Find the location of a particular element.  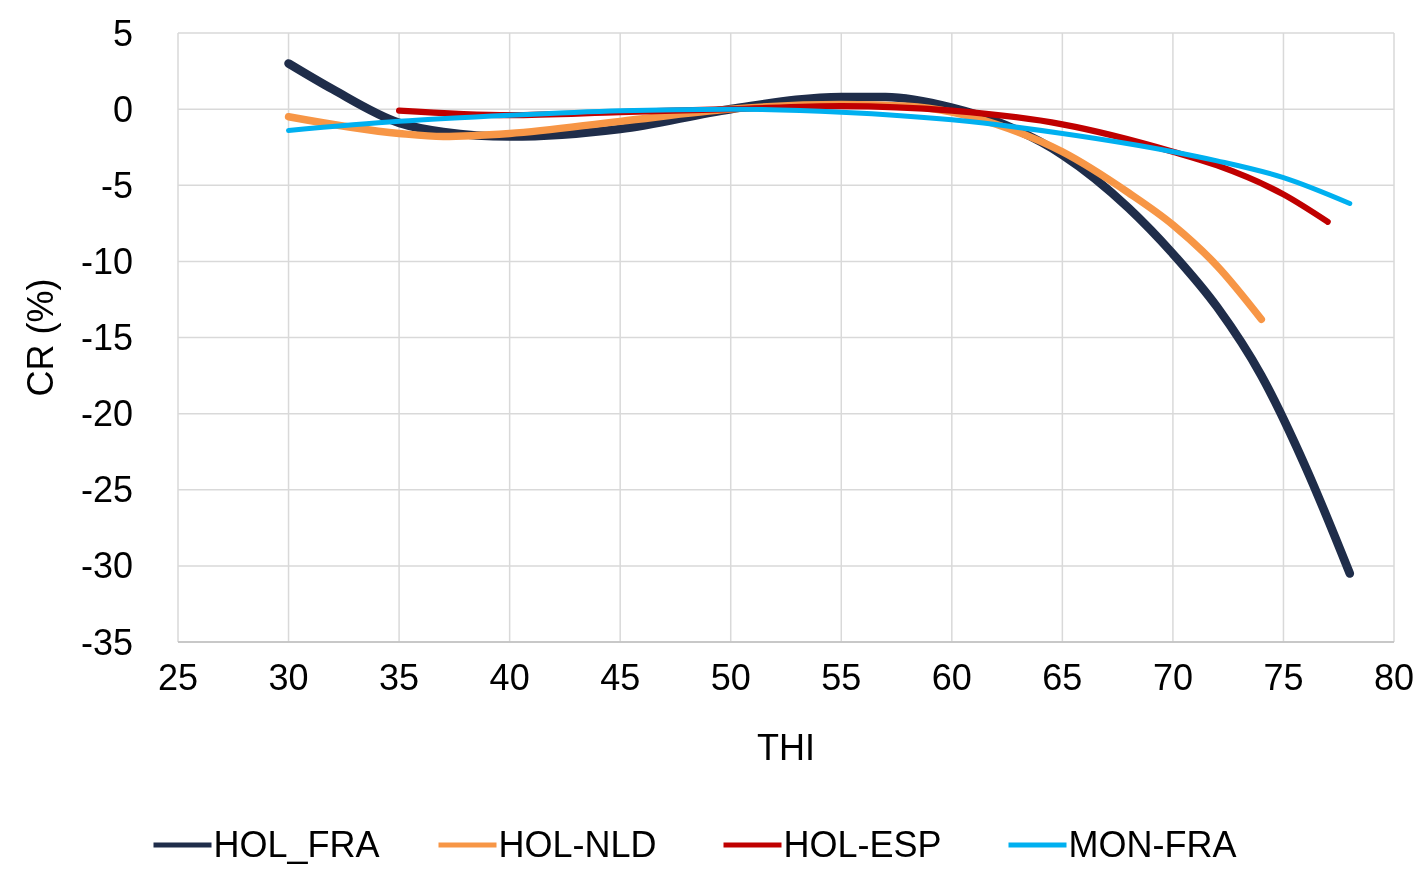

legend-label: HOL-NLD is located at coordinates (577, 844).